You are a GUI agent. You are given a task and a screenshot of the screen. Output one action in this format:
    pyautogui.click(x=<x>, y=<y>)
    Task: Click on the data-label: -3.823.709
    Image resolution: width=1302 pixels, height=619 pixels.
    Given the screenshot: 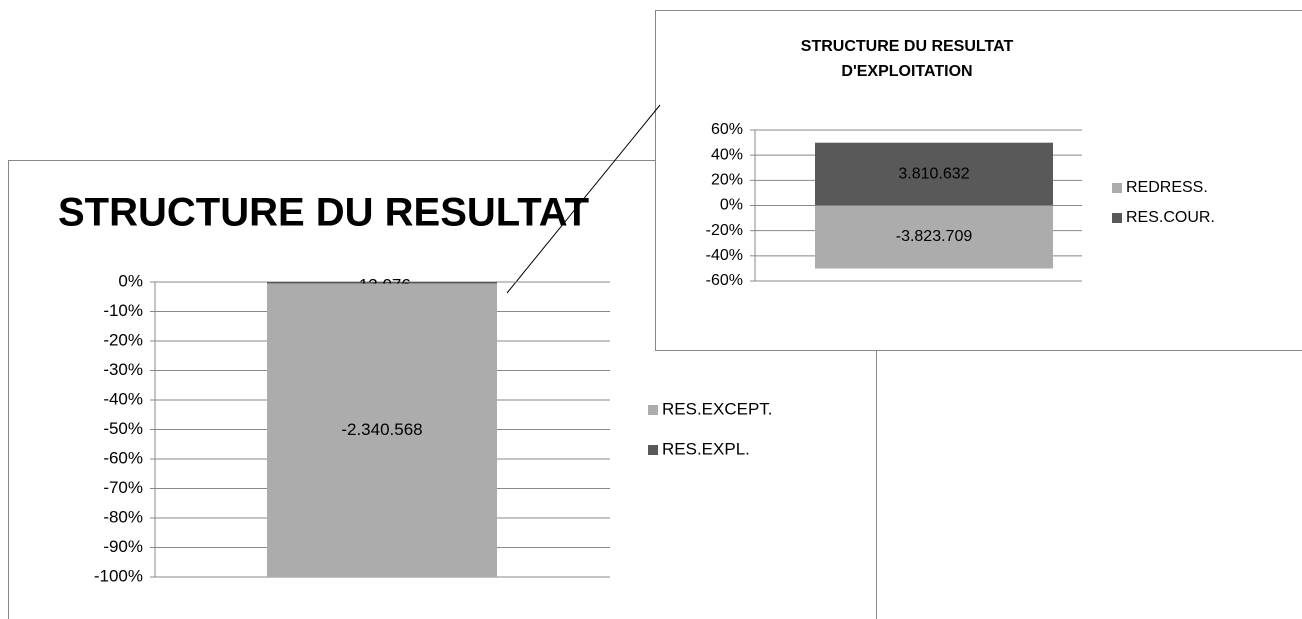 What is the action you would take?
    pyautogui.click(x=934, y=236)
    